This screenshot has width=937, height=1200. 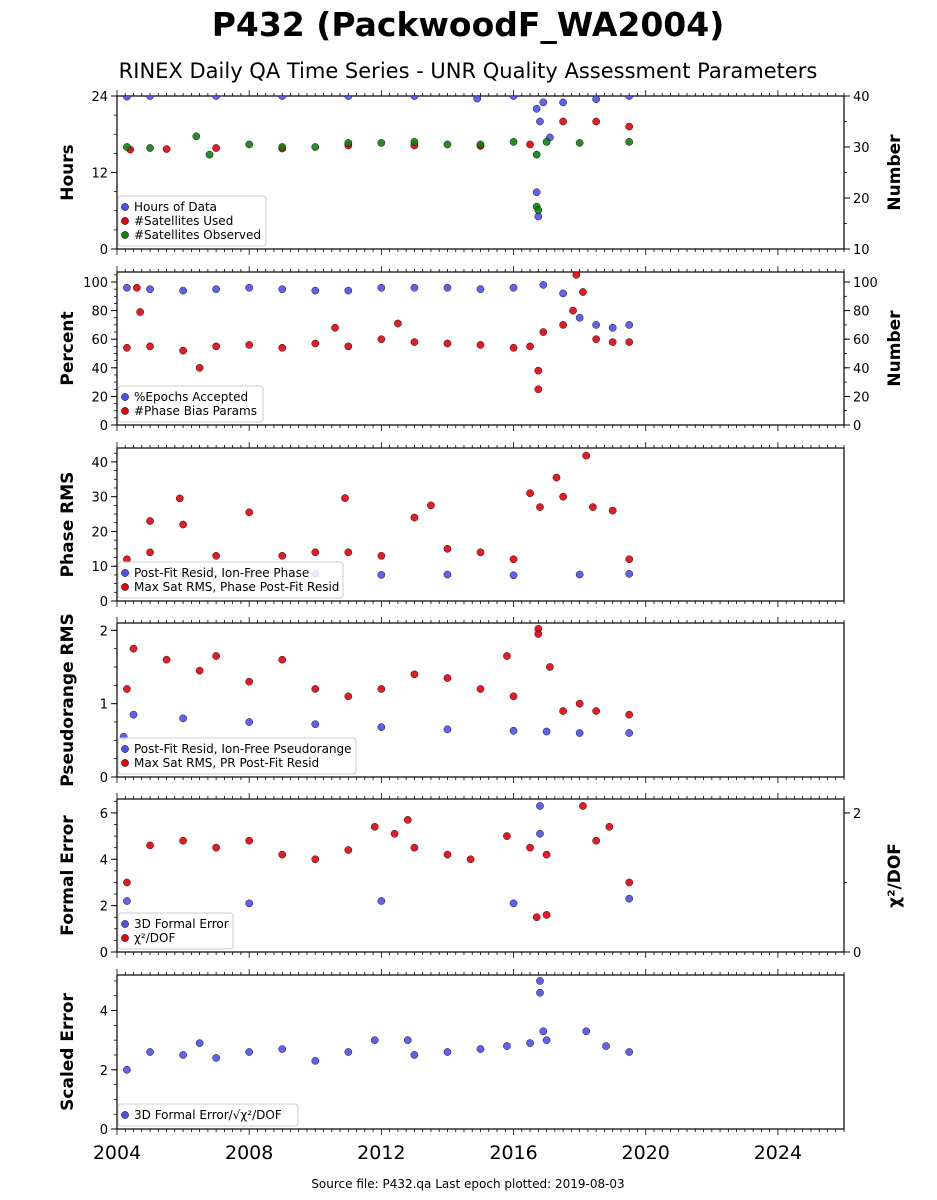 I want to click on legend: %Epochs Accepted#Phase Bias Params, so click(x=190, y=404).